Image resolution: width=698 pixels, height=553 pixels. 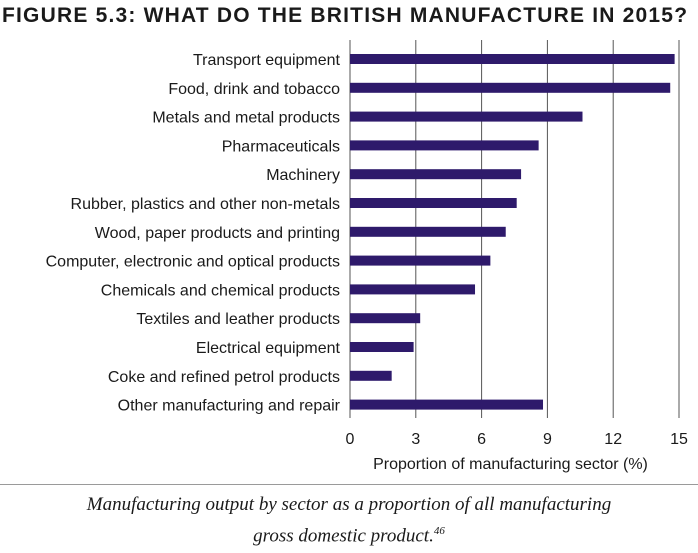 I want to click on category-label: Transport equipment, so click(x=267, y=60).